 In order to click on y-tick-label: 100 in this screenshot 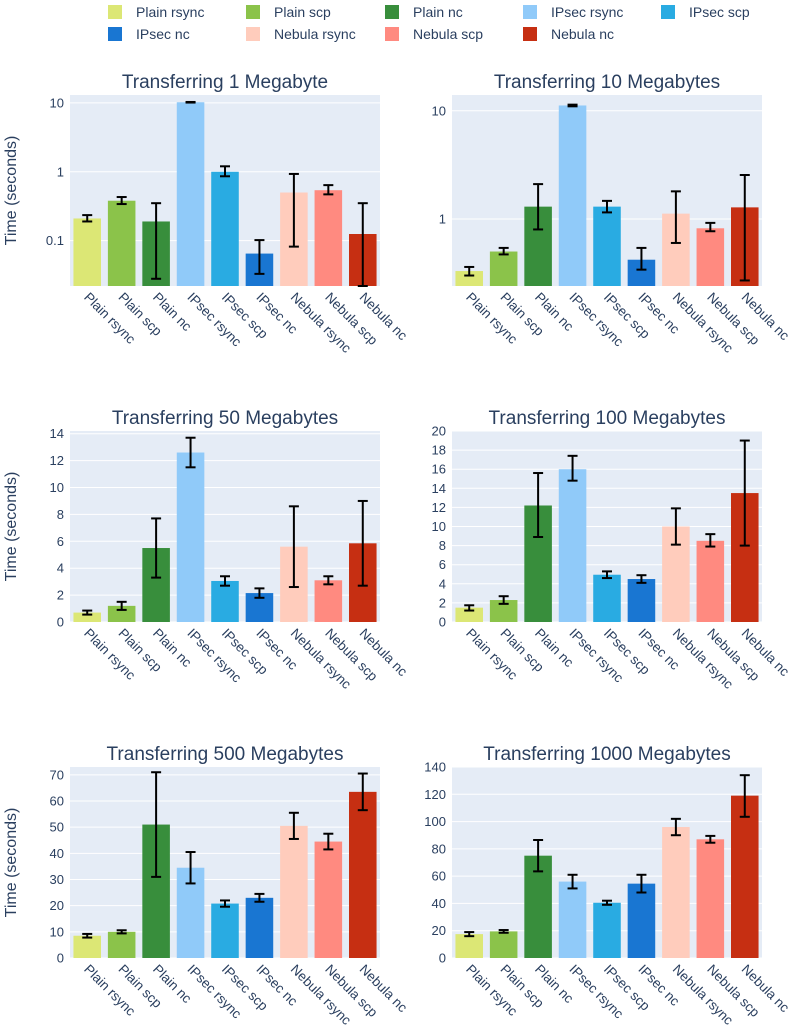, I will do `click(435, 821)`.